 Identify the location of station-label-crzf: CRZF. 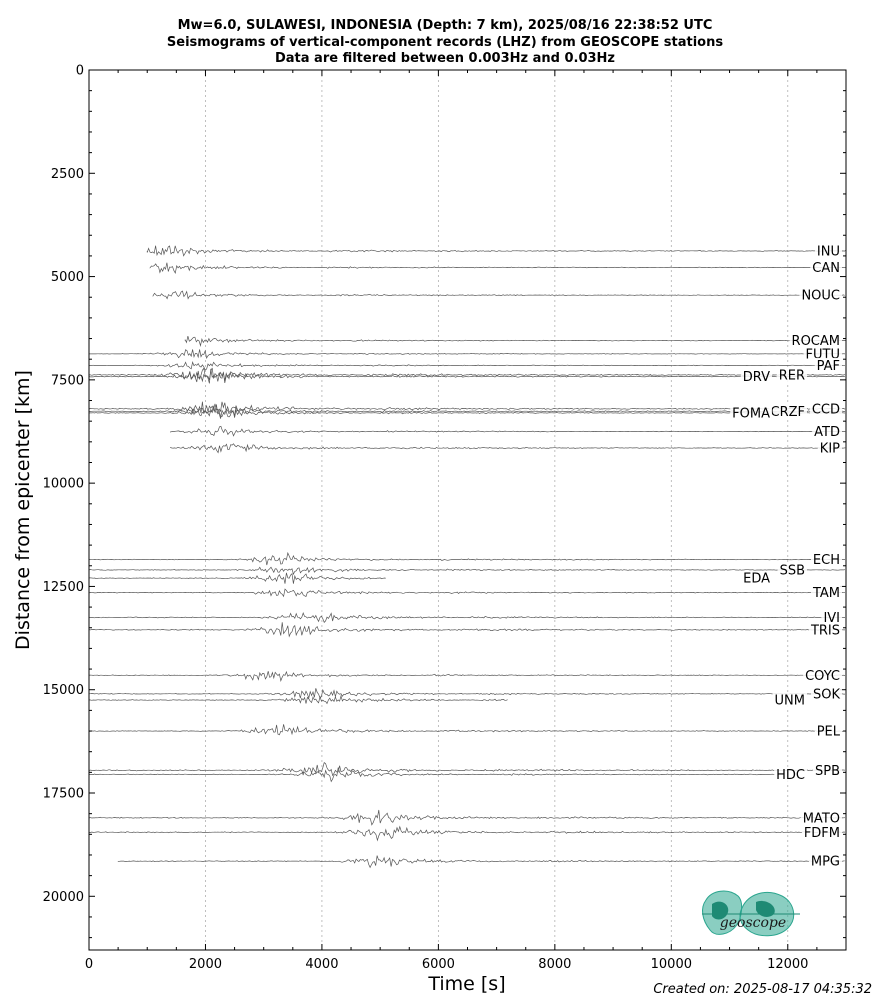
(788, 412).